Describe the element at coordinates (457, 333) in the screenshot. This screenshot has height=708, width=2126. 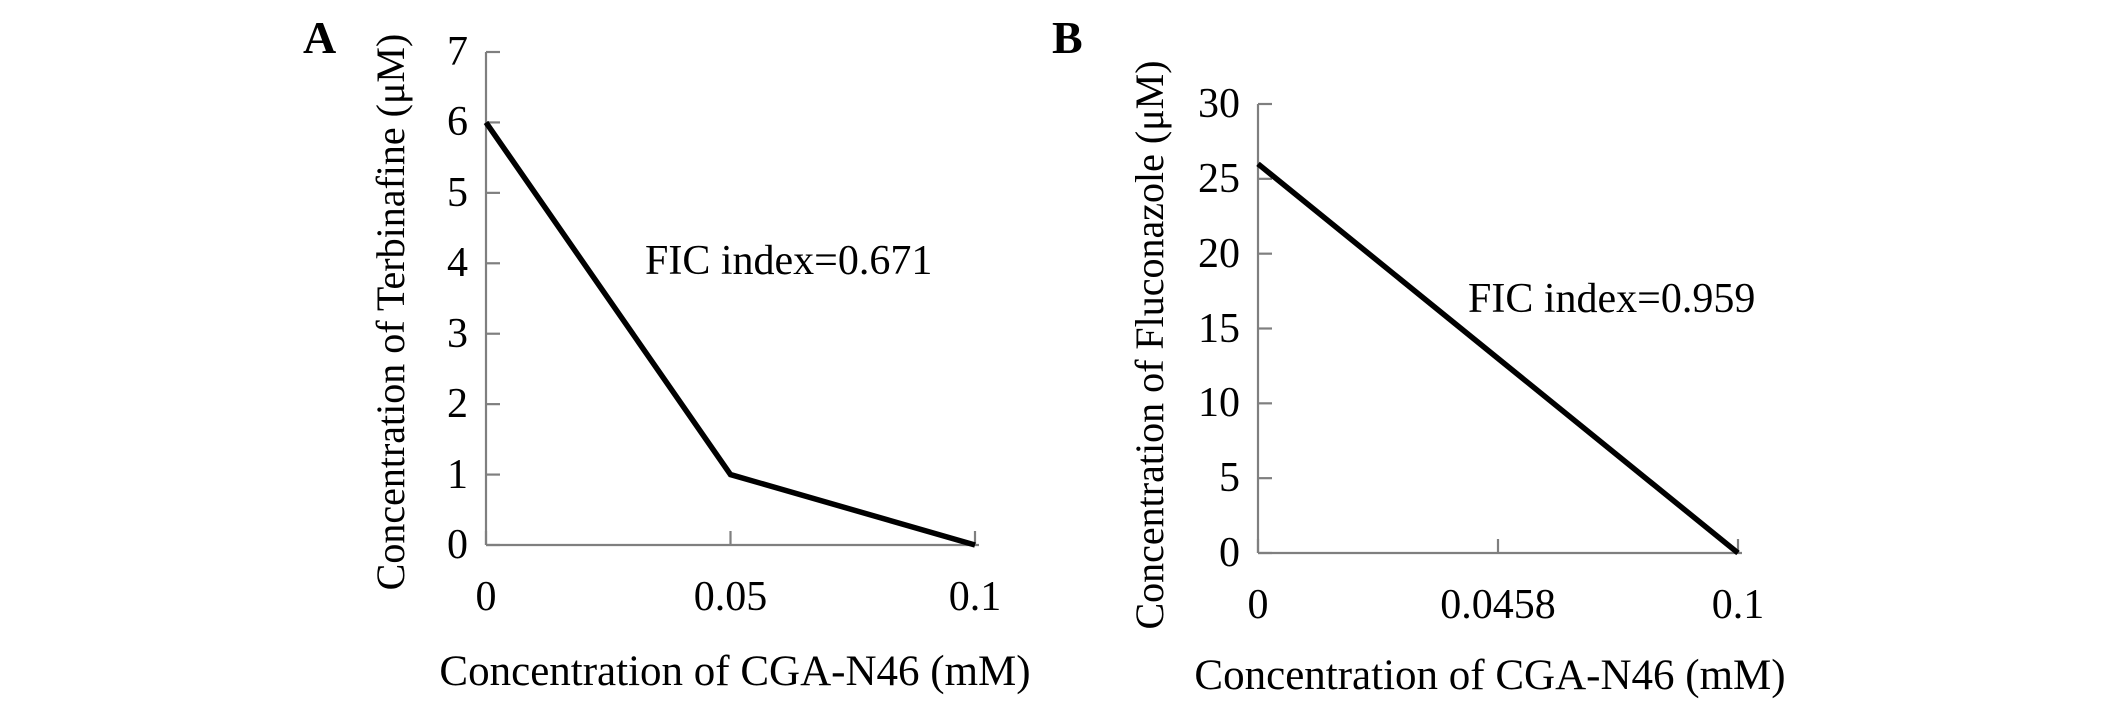
I see `y-tick-label: 3` at that location.